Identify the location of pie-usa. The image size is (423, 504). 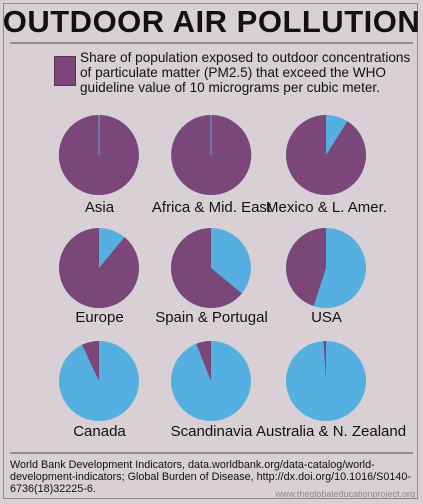
(326, 268).